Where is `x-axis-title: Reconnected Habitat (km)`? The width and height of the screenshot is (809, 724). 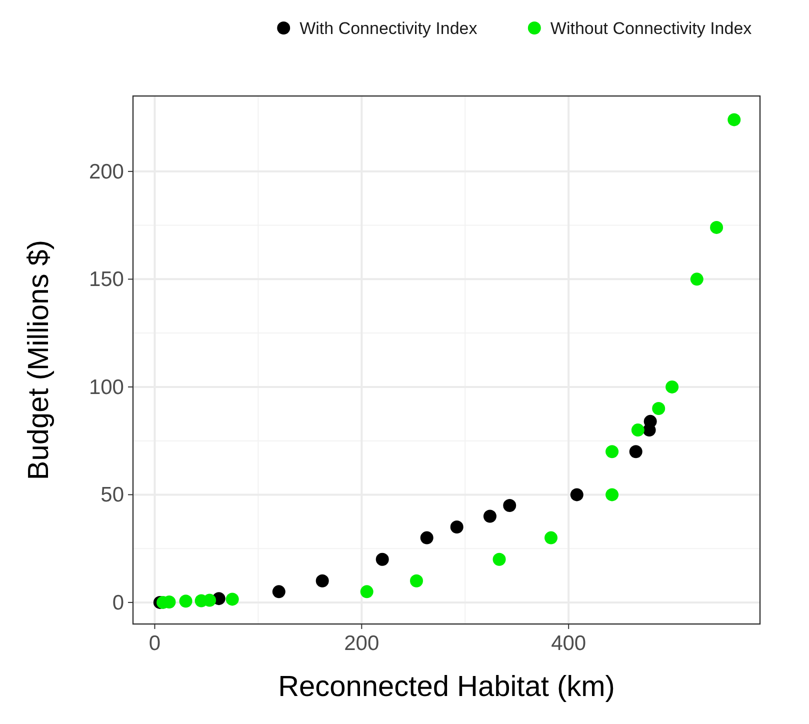
x-axis-title: Reconnected Habitat (km) is located at coordinates (446, 687).